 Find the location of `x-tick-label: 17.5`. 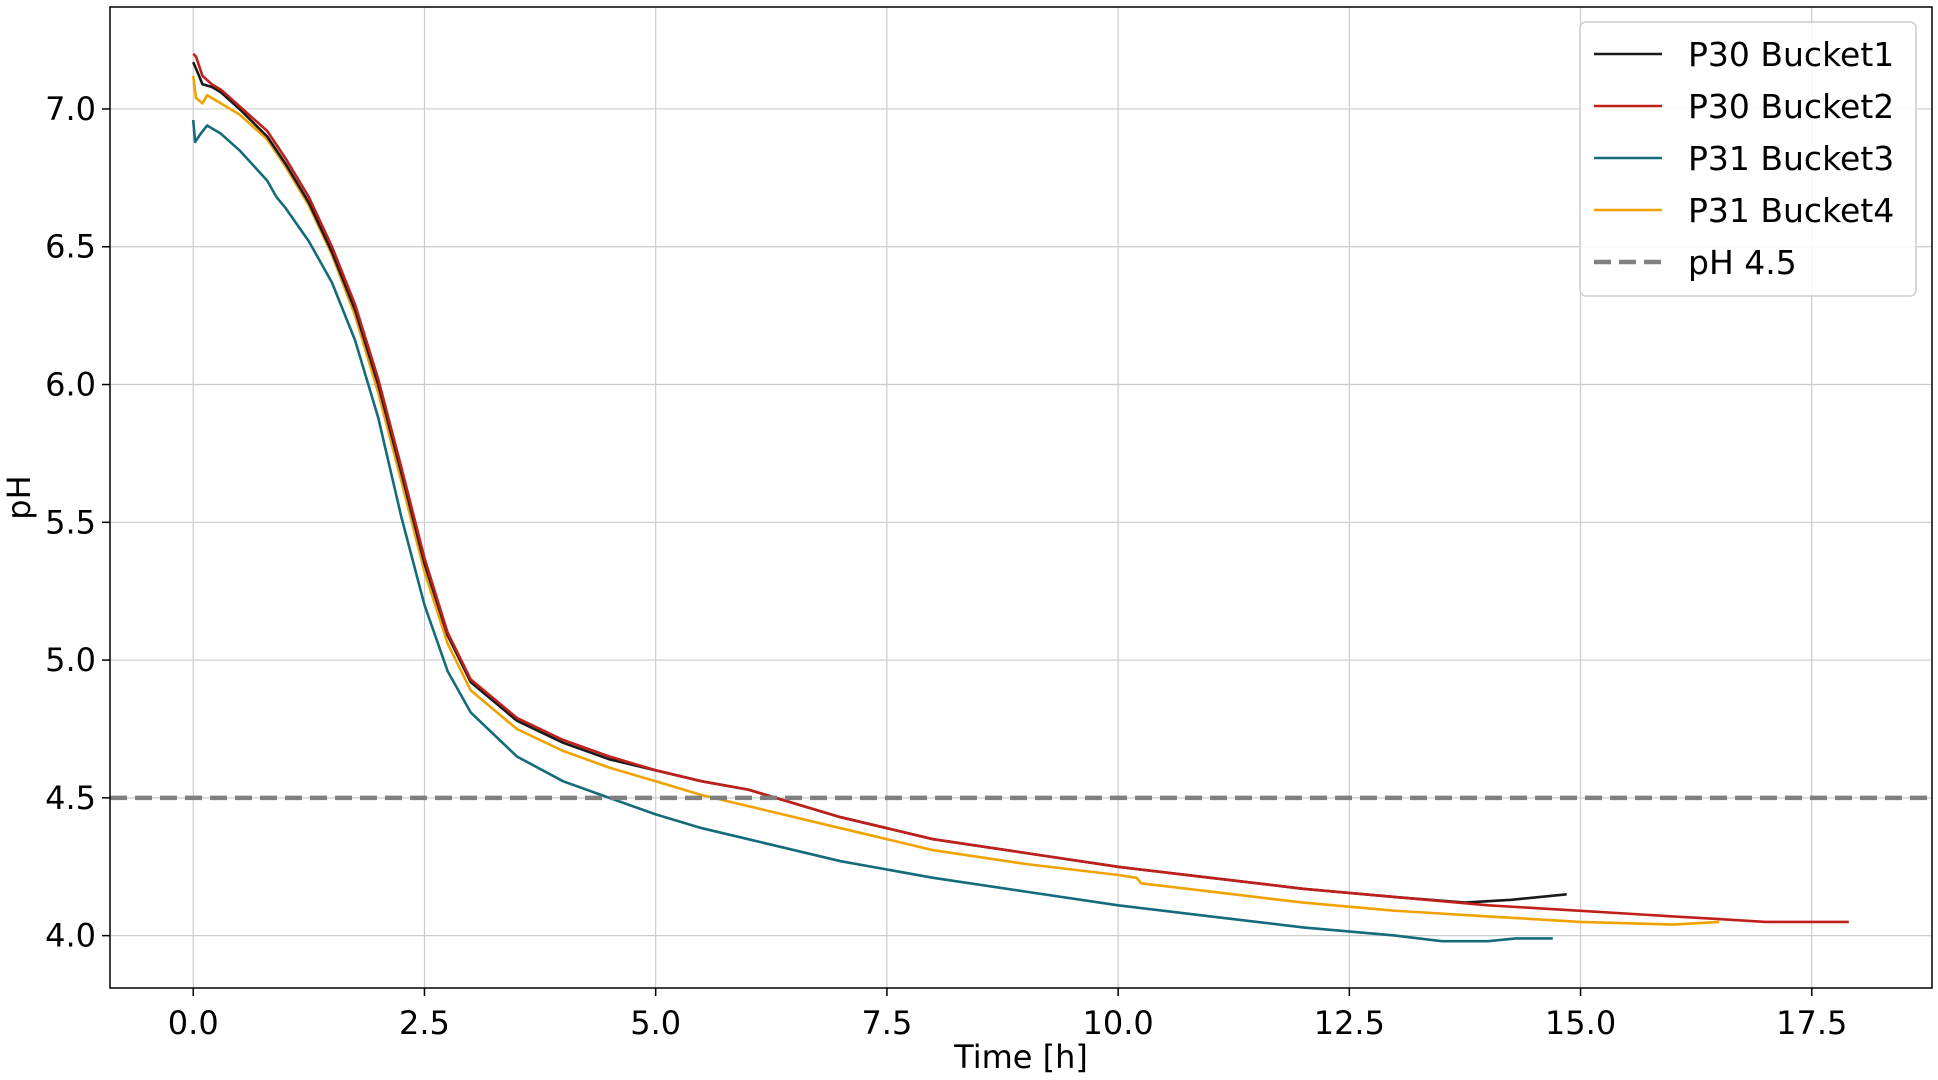

x-tick-label: 17.5 is located at coordinates (1811, 1023).